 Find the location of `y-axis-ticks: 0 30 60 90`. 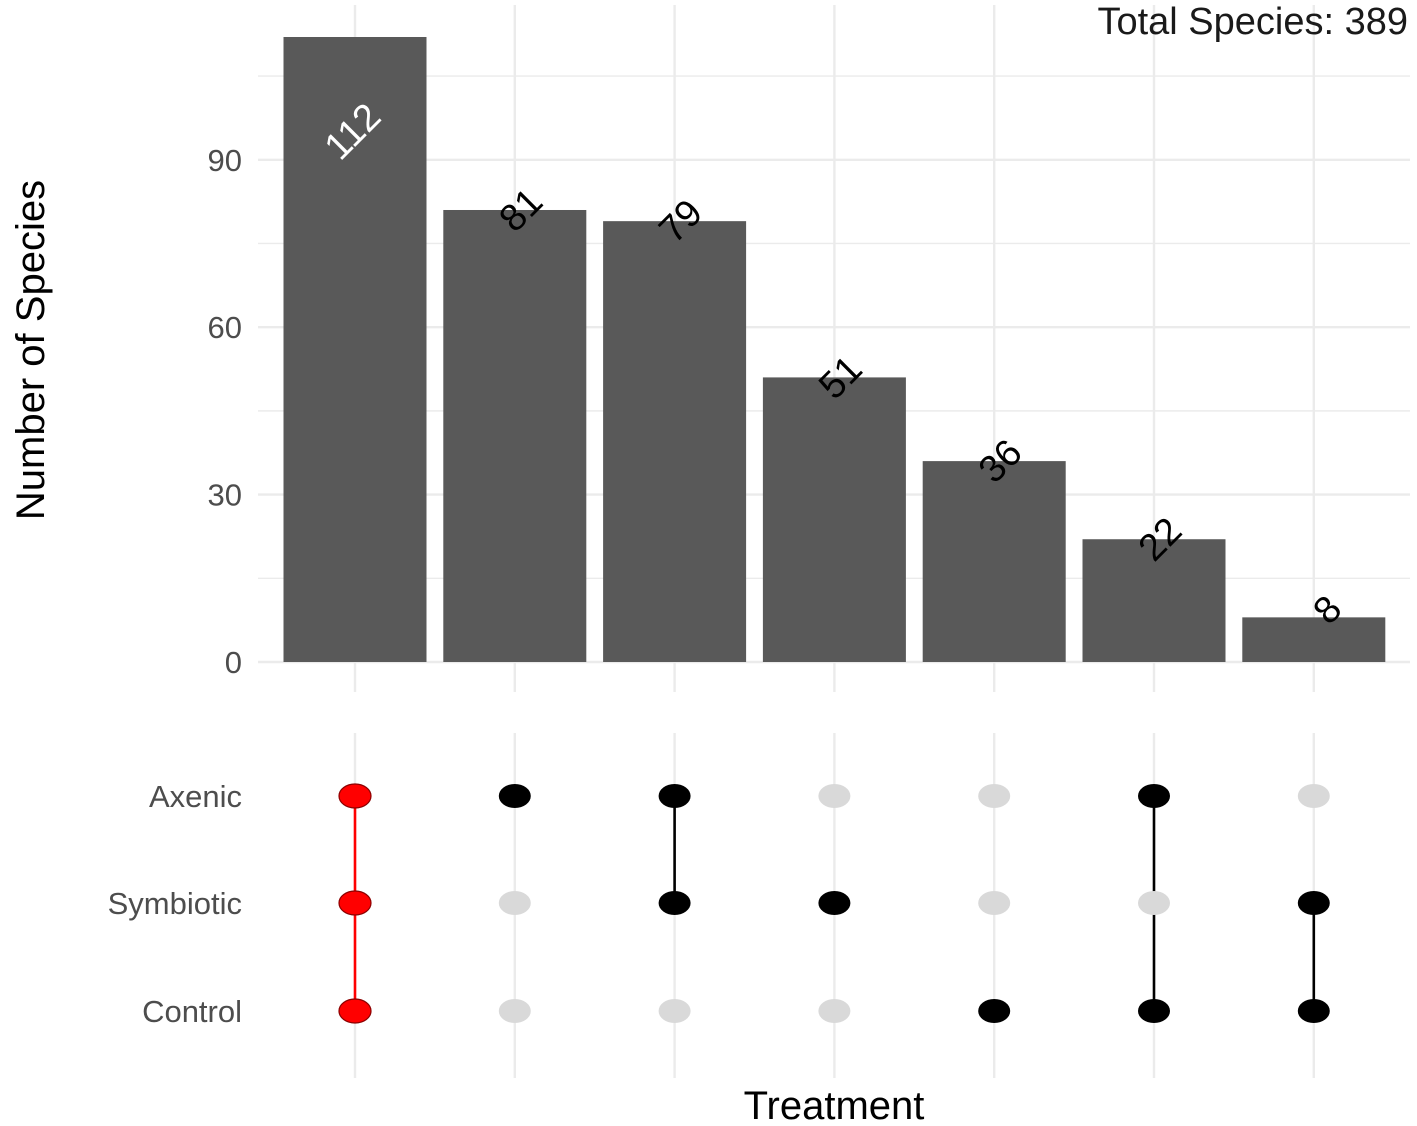

y-axis-ticks: 0 30 60 90 is located at coordinates (225, 411).